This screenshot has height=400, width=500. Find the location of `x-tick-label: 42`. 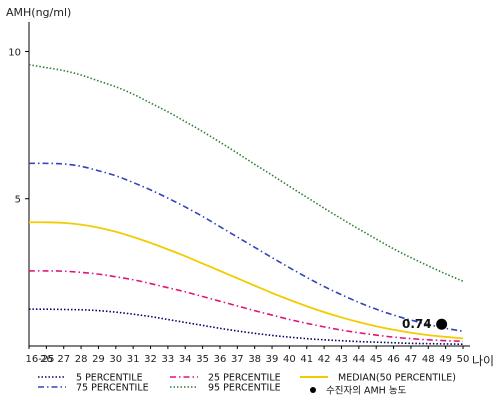

x-tick-label: 42 is located at coordinates (324, 359).